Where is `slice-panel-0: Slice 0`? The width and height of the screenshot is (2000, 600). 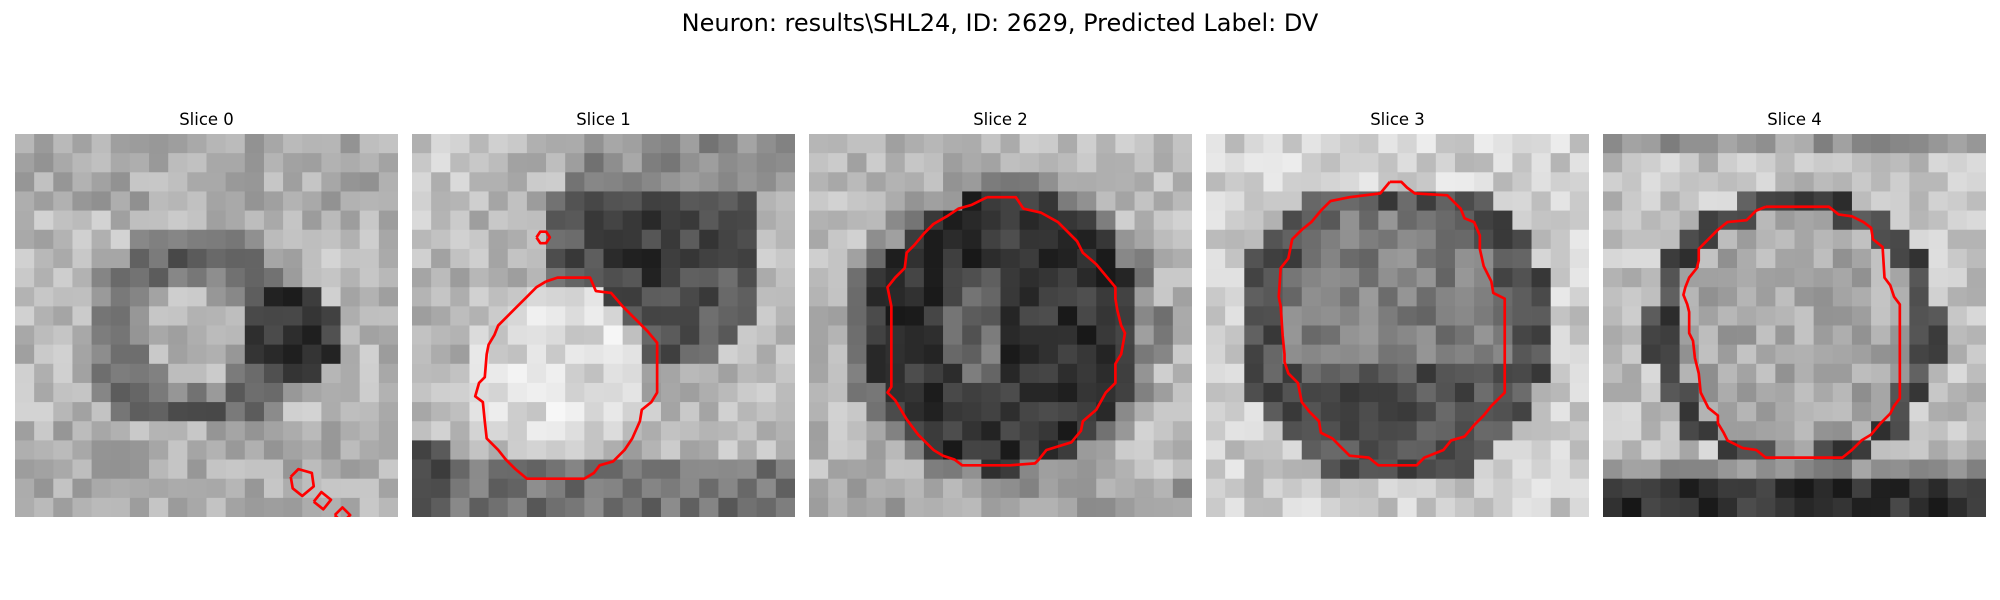
slice-panel-0: Slice 0 is located at coordinates (206, 313).